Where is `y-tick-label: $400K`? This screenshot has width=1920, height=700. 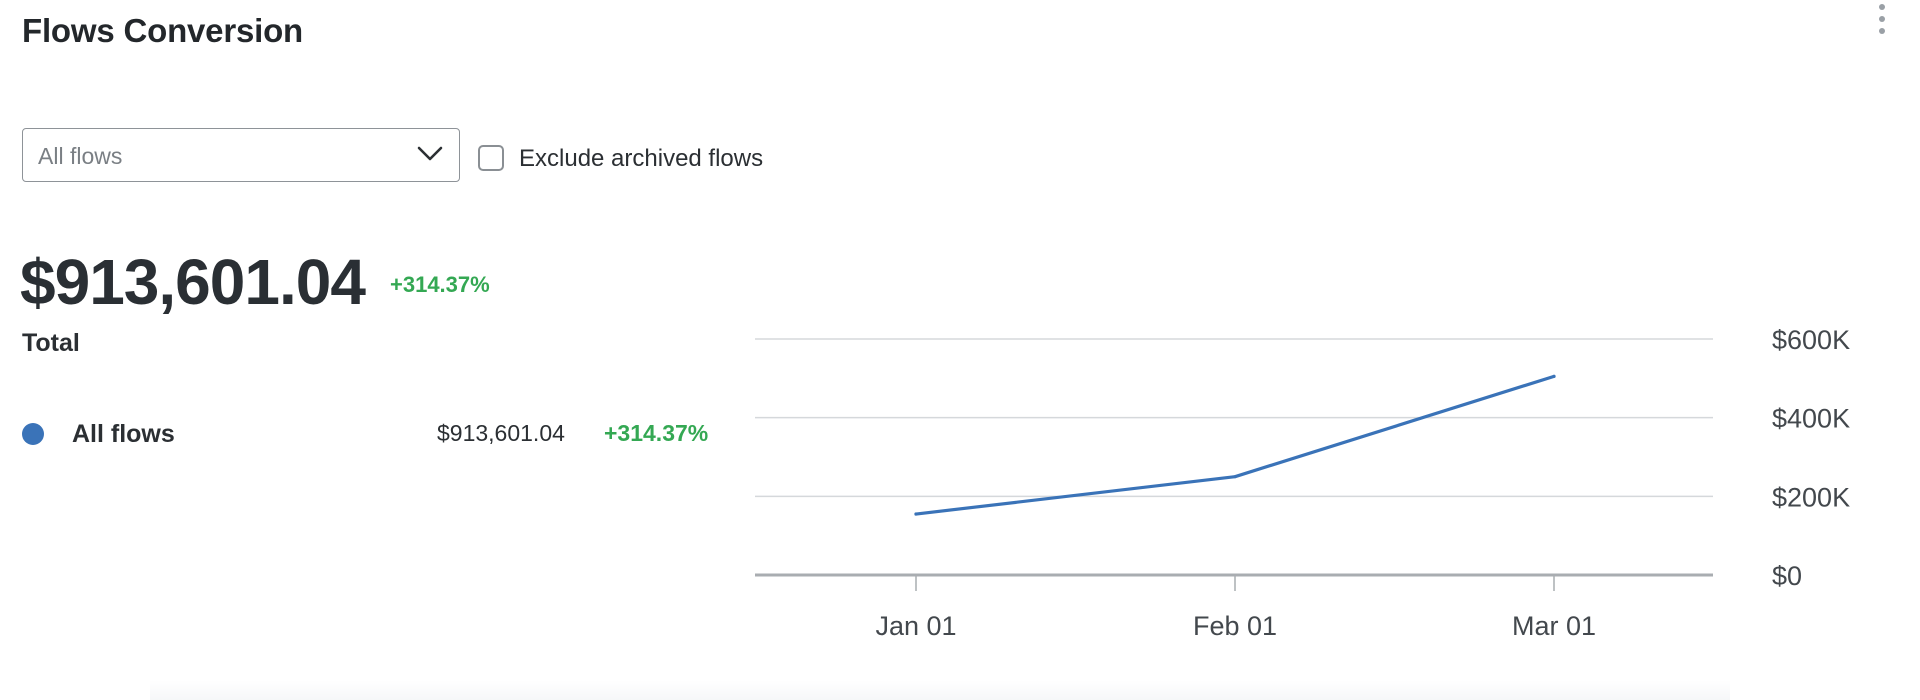 y-tick-label: $400K is located at coordinates (1811, 419).